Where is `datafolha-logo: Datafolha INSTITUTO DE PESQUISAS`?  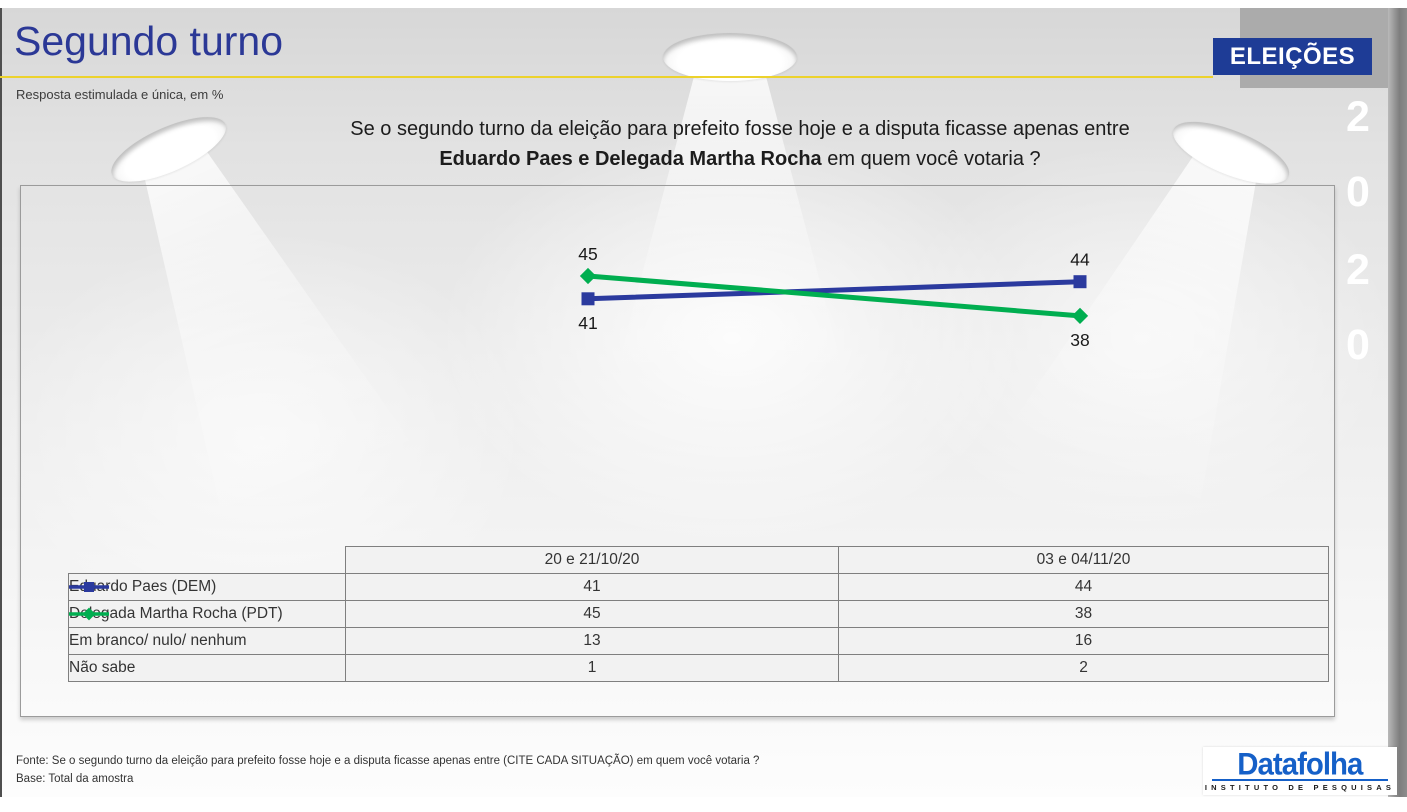
datafolha-logo: Datafolha INSTITUTO DE PESQUISAS is located at coordinates (1300, 771).